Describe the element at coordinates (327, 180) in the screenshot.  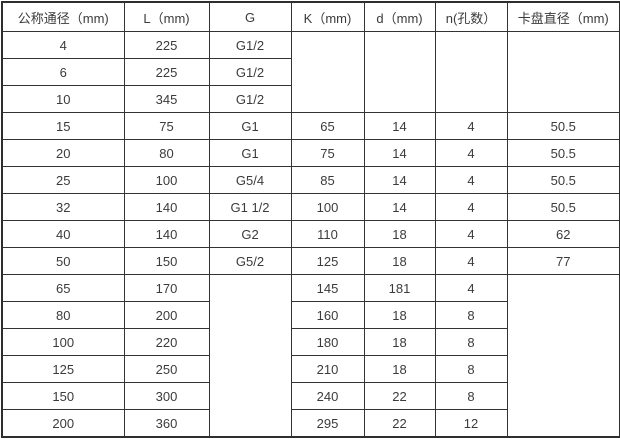
I see `cell-K: 85` at that location.